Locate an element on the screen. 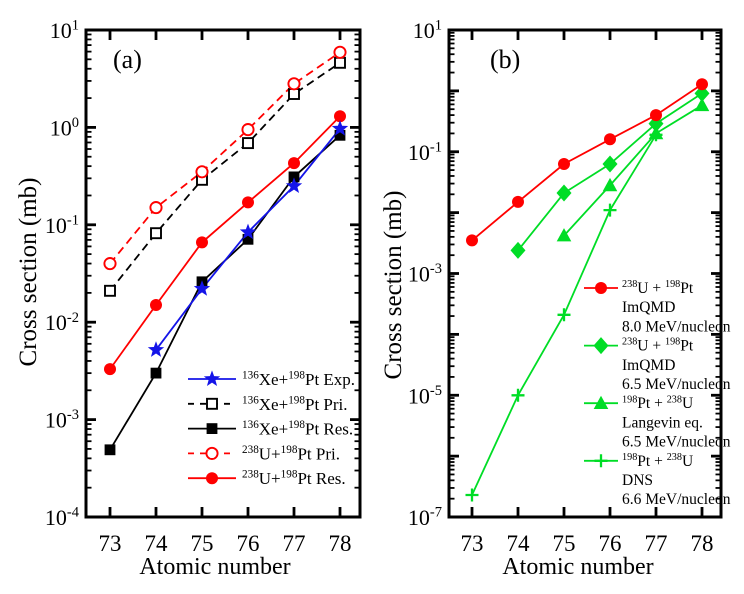 The image size is (744, 594). panel-a-xlabel: Atomic number is located at coordinates (214, 567).